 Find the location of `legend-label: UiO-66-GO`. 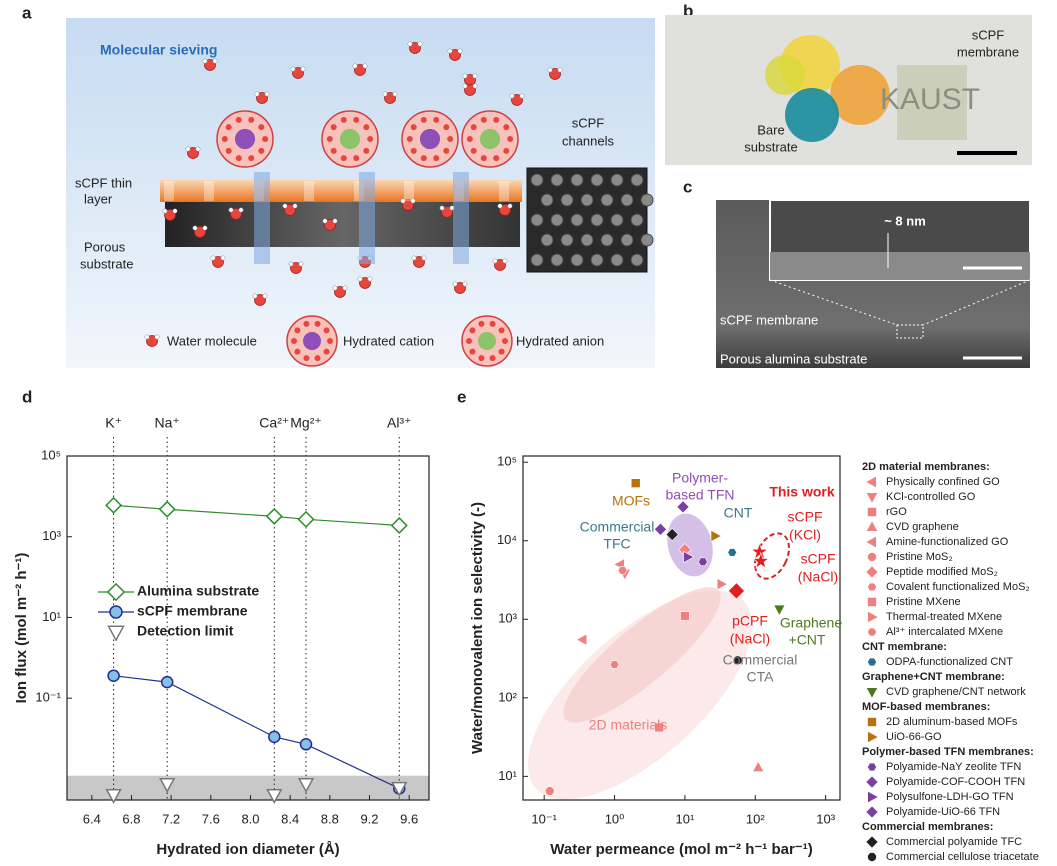

legend-label: UiO-66-GO is located at coordinates (914, 737).